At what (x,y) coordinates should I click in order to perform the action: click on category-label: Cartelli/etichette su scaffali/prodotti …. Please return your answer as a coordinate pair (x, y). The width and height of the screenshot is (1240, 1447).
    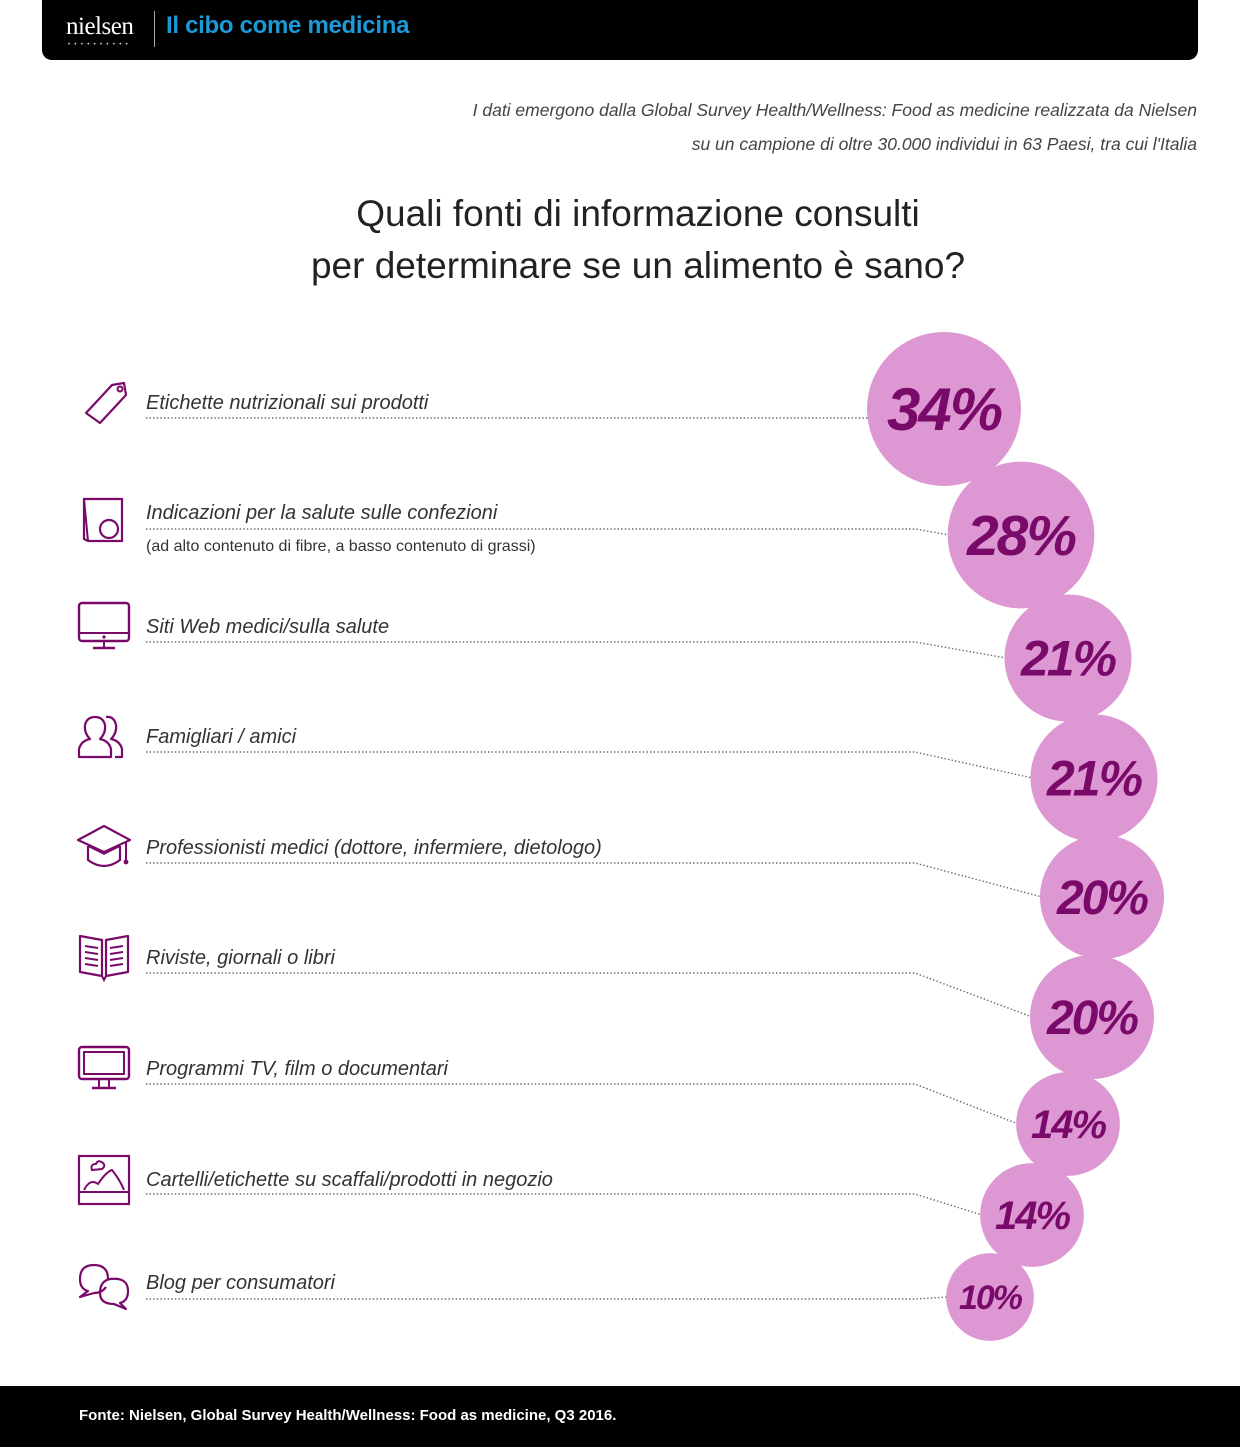
    Looking at the image, I should click on (349, 1180).